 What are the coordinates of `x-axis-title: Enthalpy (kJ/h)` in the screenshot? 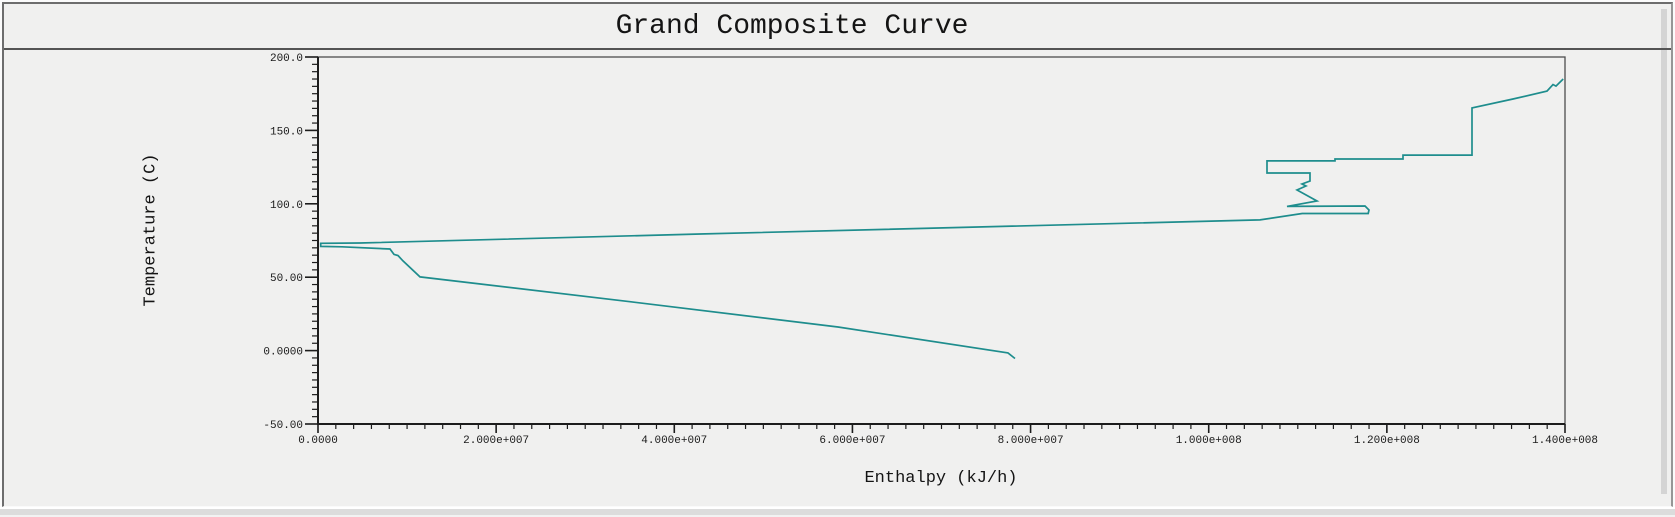 It's located at (941, 478).